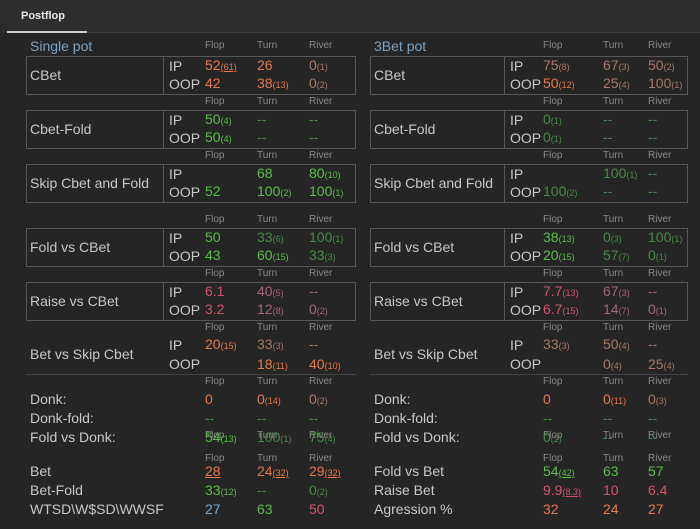 This screenshot has height=529, width=700. Describe the element at coordinates (652, 192) in the screenshot. I see `threebet-skip_cbet_fold-oop-cell: --` at that location.